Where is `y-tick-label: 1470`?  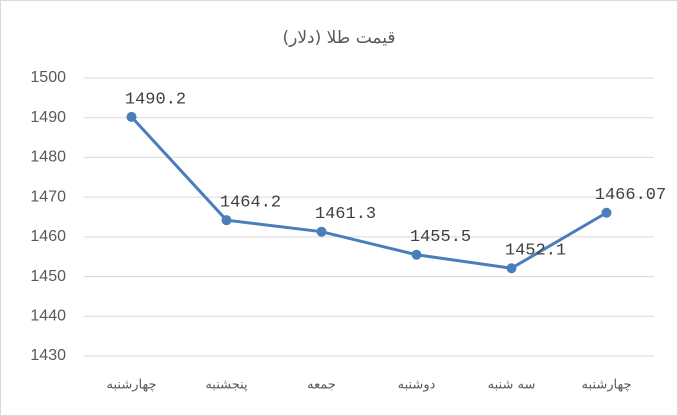
y-tick-label: 1470 is located at coordinates (48, 196).